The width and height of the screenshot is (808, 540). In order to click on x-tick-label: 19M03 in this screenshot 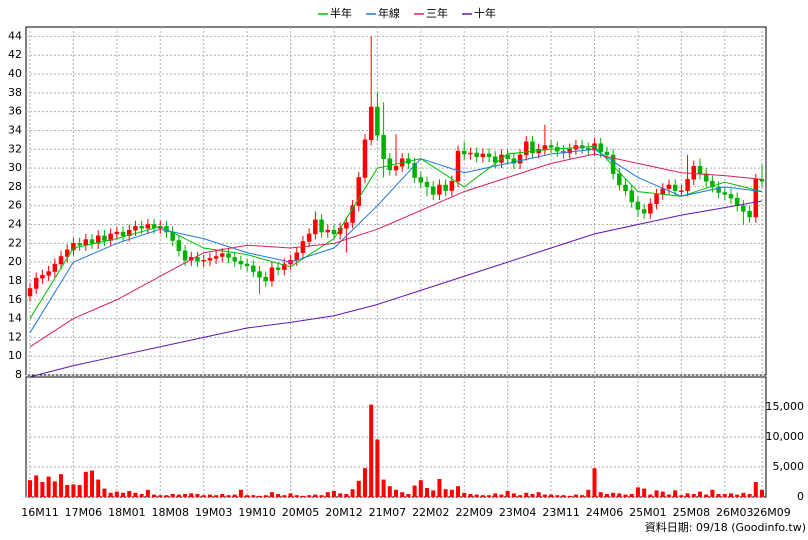, I will do `click(214, 512)`.